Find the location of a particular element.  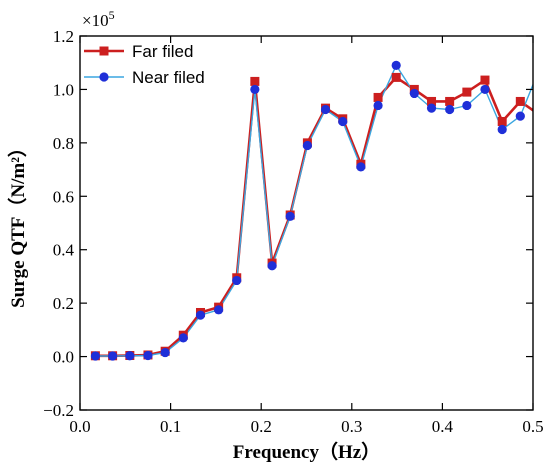

x-tick-label: 0.4 is located at coordinates (443, 426).